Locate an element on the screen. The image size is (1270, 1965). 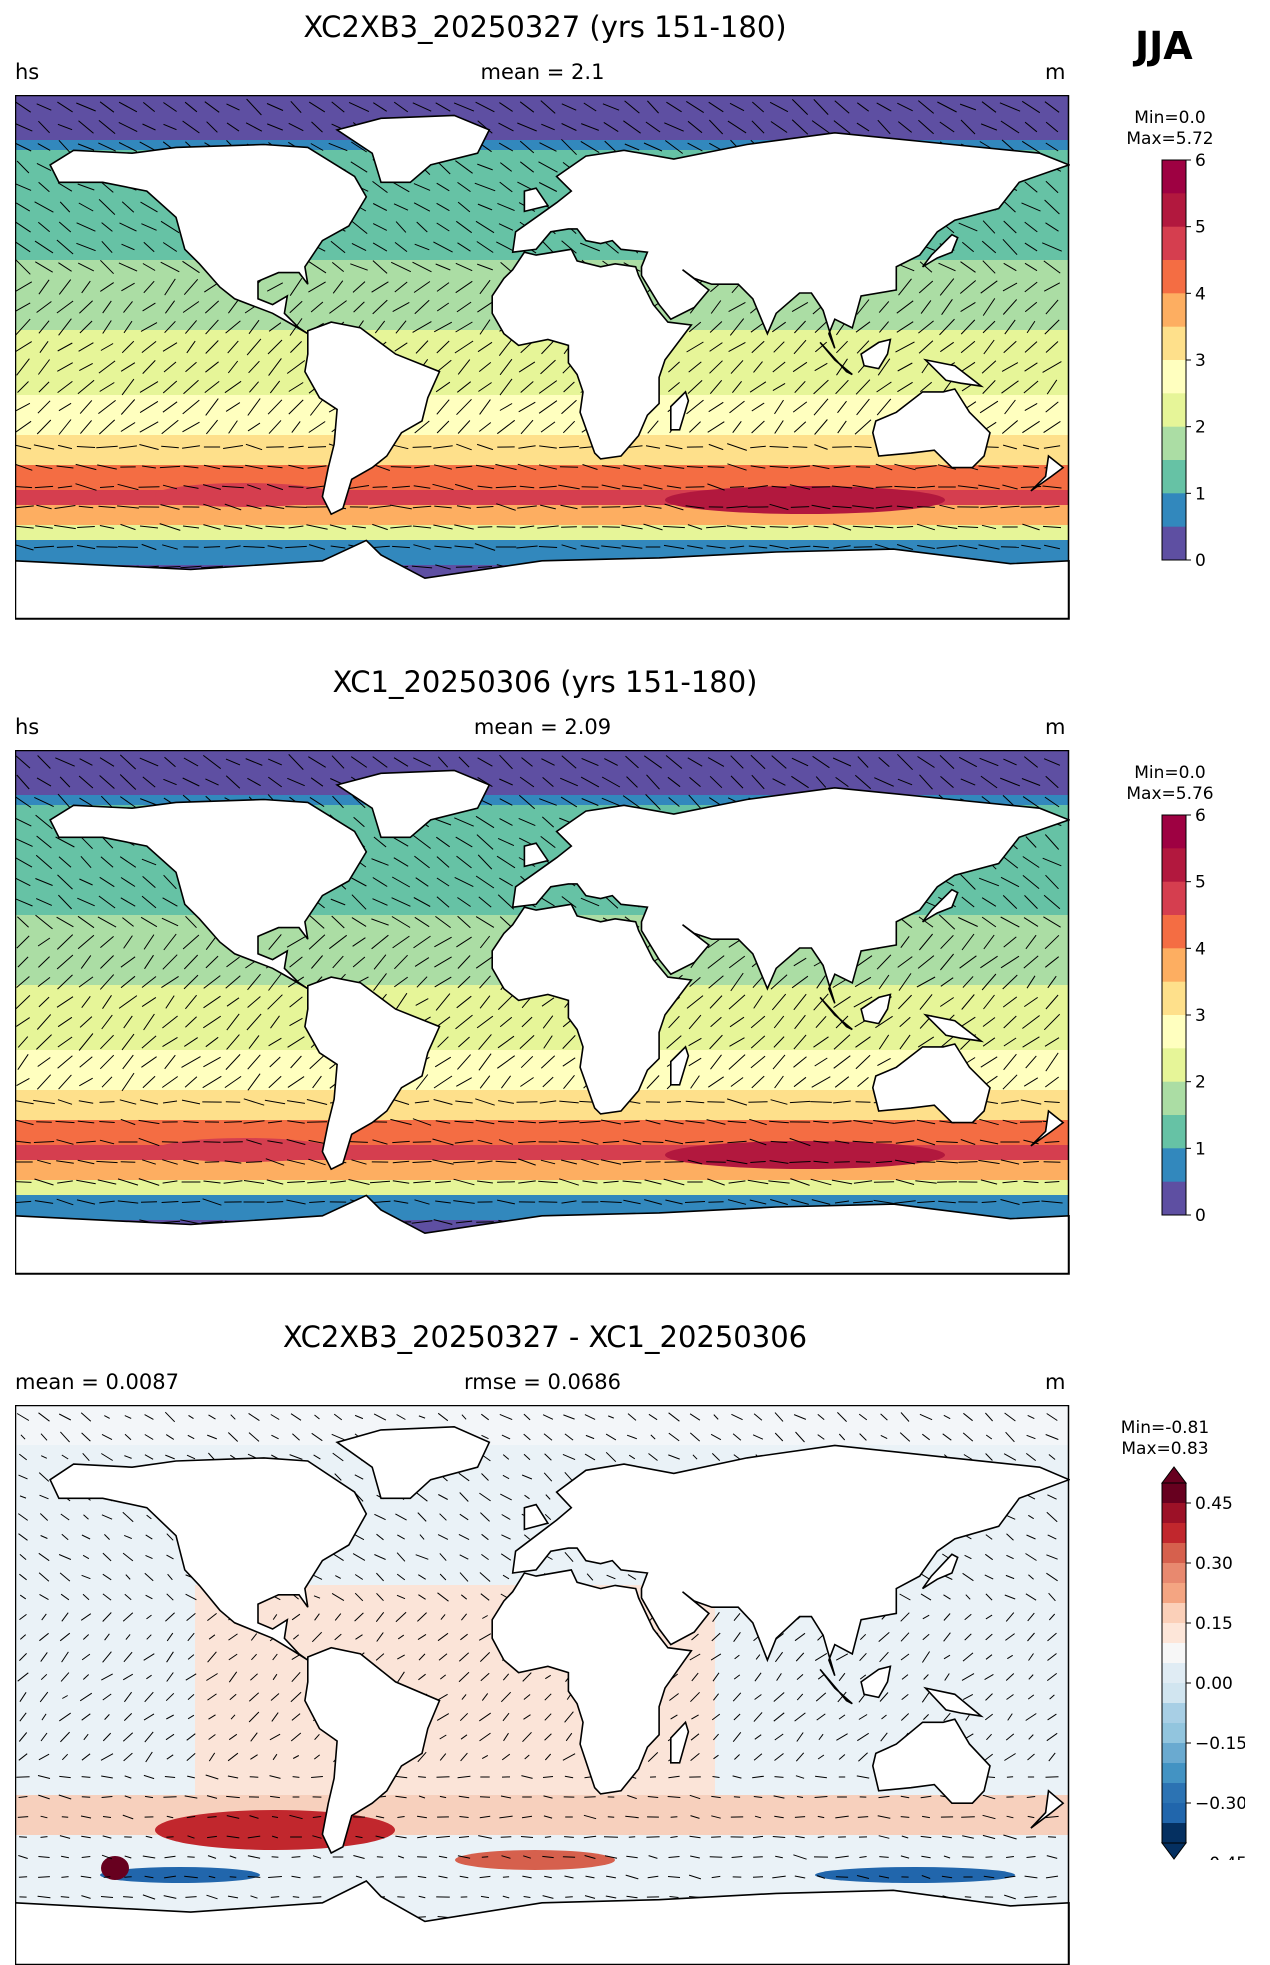
colorbar-tick-label: 5 is located at coordinates (1200, 228).